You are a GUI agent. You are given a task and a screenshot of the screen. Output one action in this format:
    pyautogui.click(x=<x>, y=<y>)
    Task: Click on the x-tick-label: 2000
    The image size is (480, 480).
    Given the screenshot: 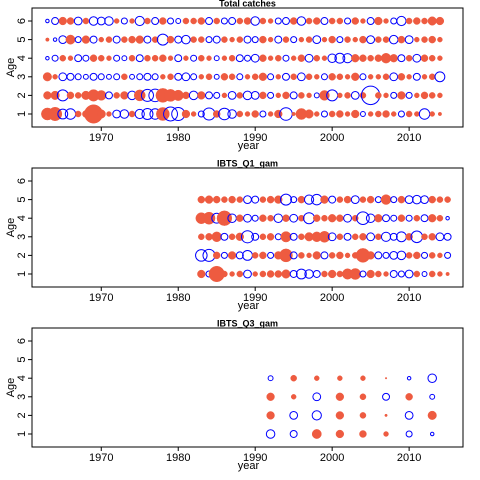 What is the action you would take?
    pyautogui.click(x=332, y=138)
    